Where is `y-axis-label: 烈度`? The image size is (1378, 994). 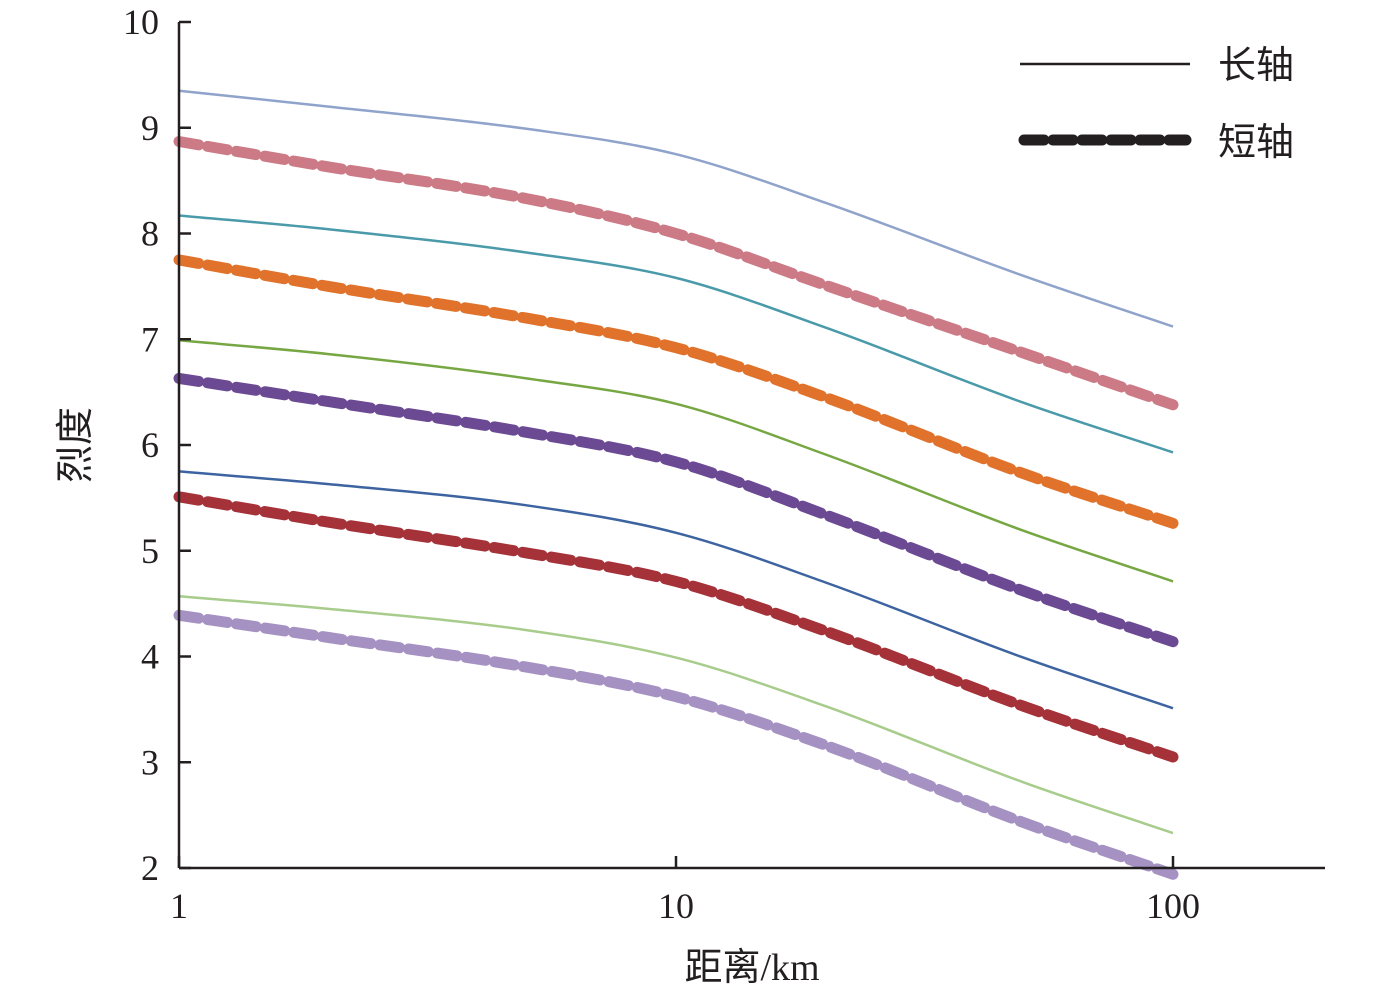
y-axis-label: 烈度 is located at coordinates (76, 445).